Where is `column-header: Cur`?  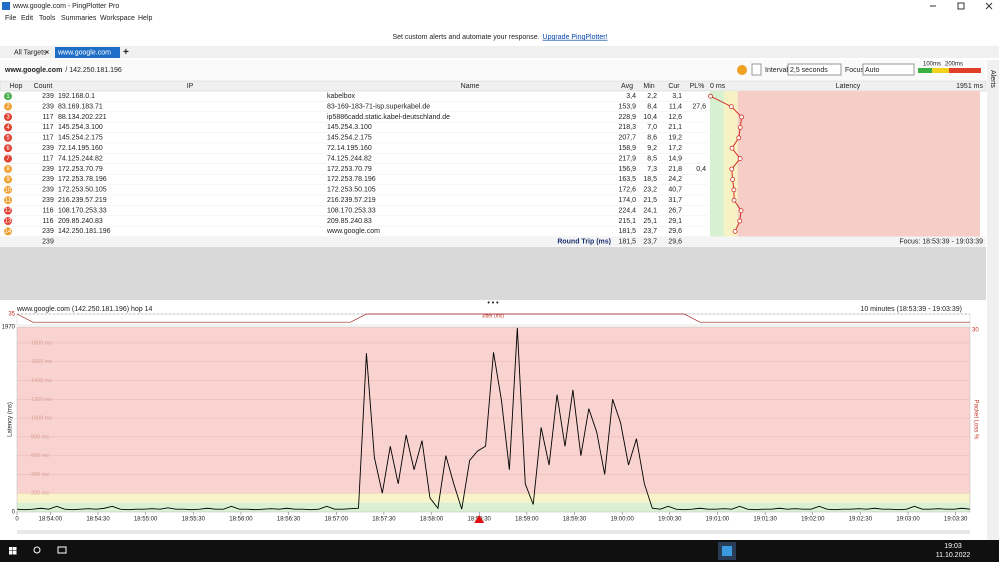
column-header: Cur is located at coordinates (674, 86).